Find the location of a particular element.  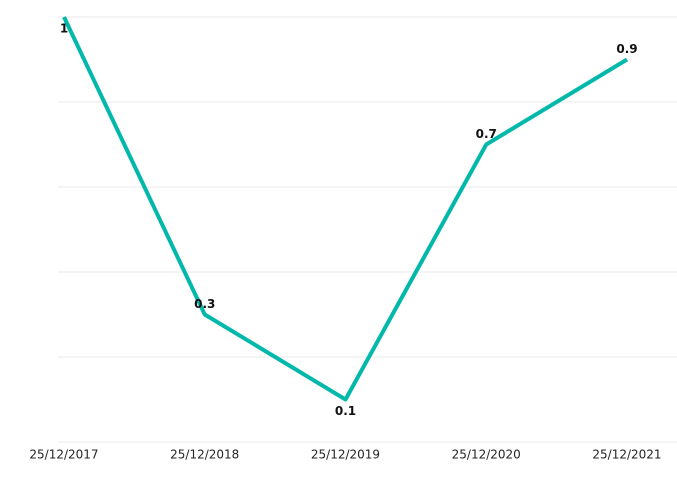

x-tick-label: 25/12/2017 is located at coordinates (63, 455).